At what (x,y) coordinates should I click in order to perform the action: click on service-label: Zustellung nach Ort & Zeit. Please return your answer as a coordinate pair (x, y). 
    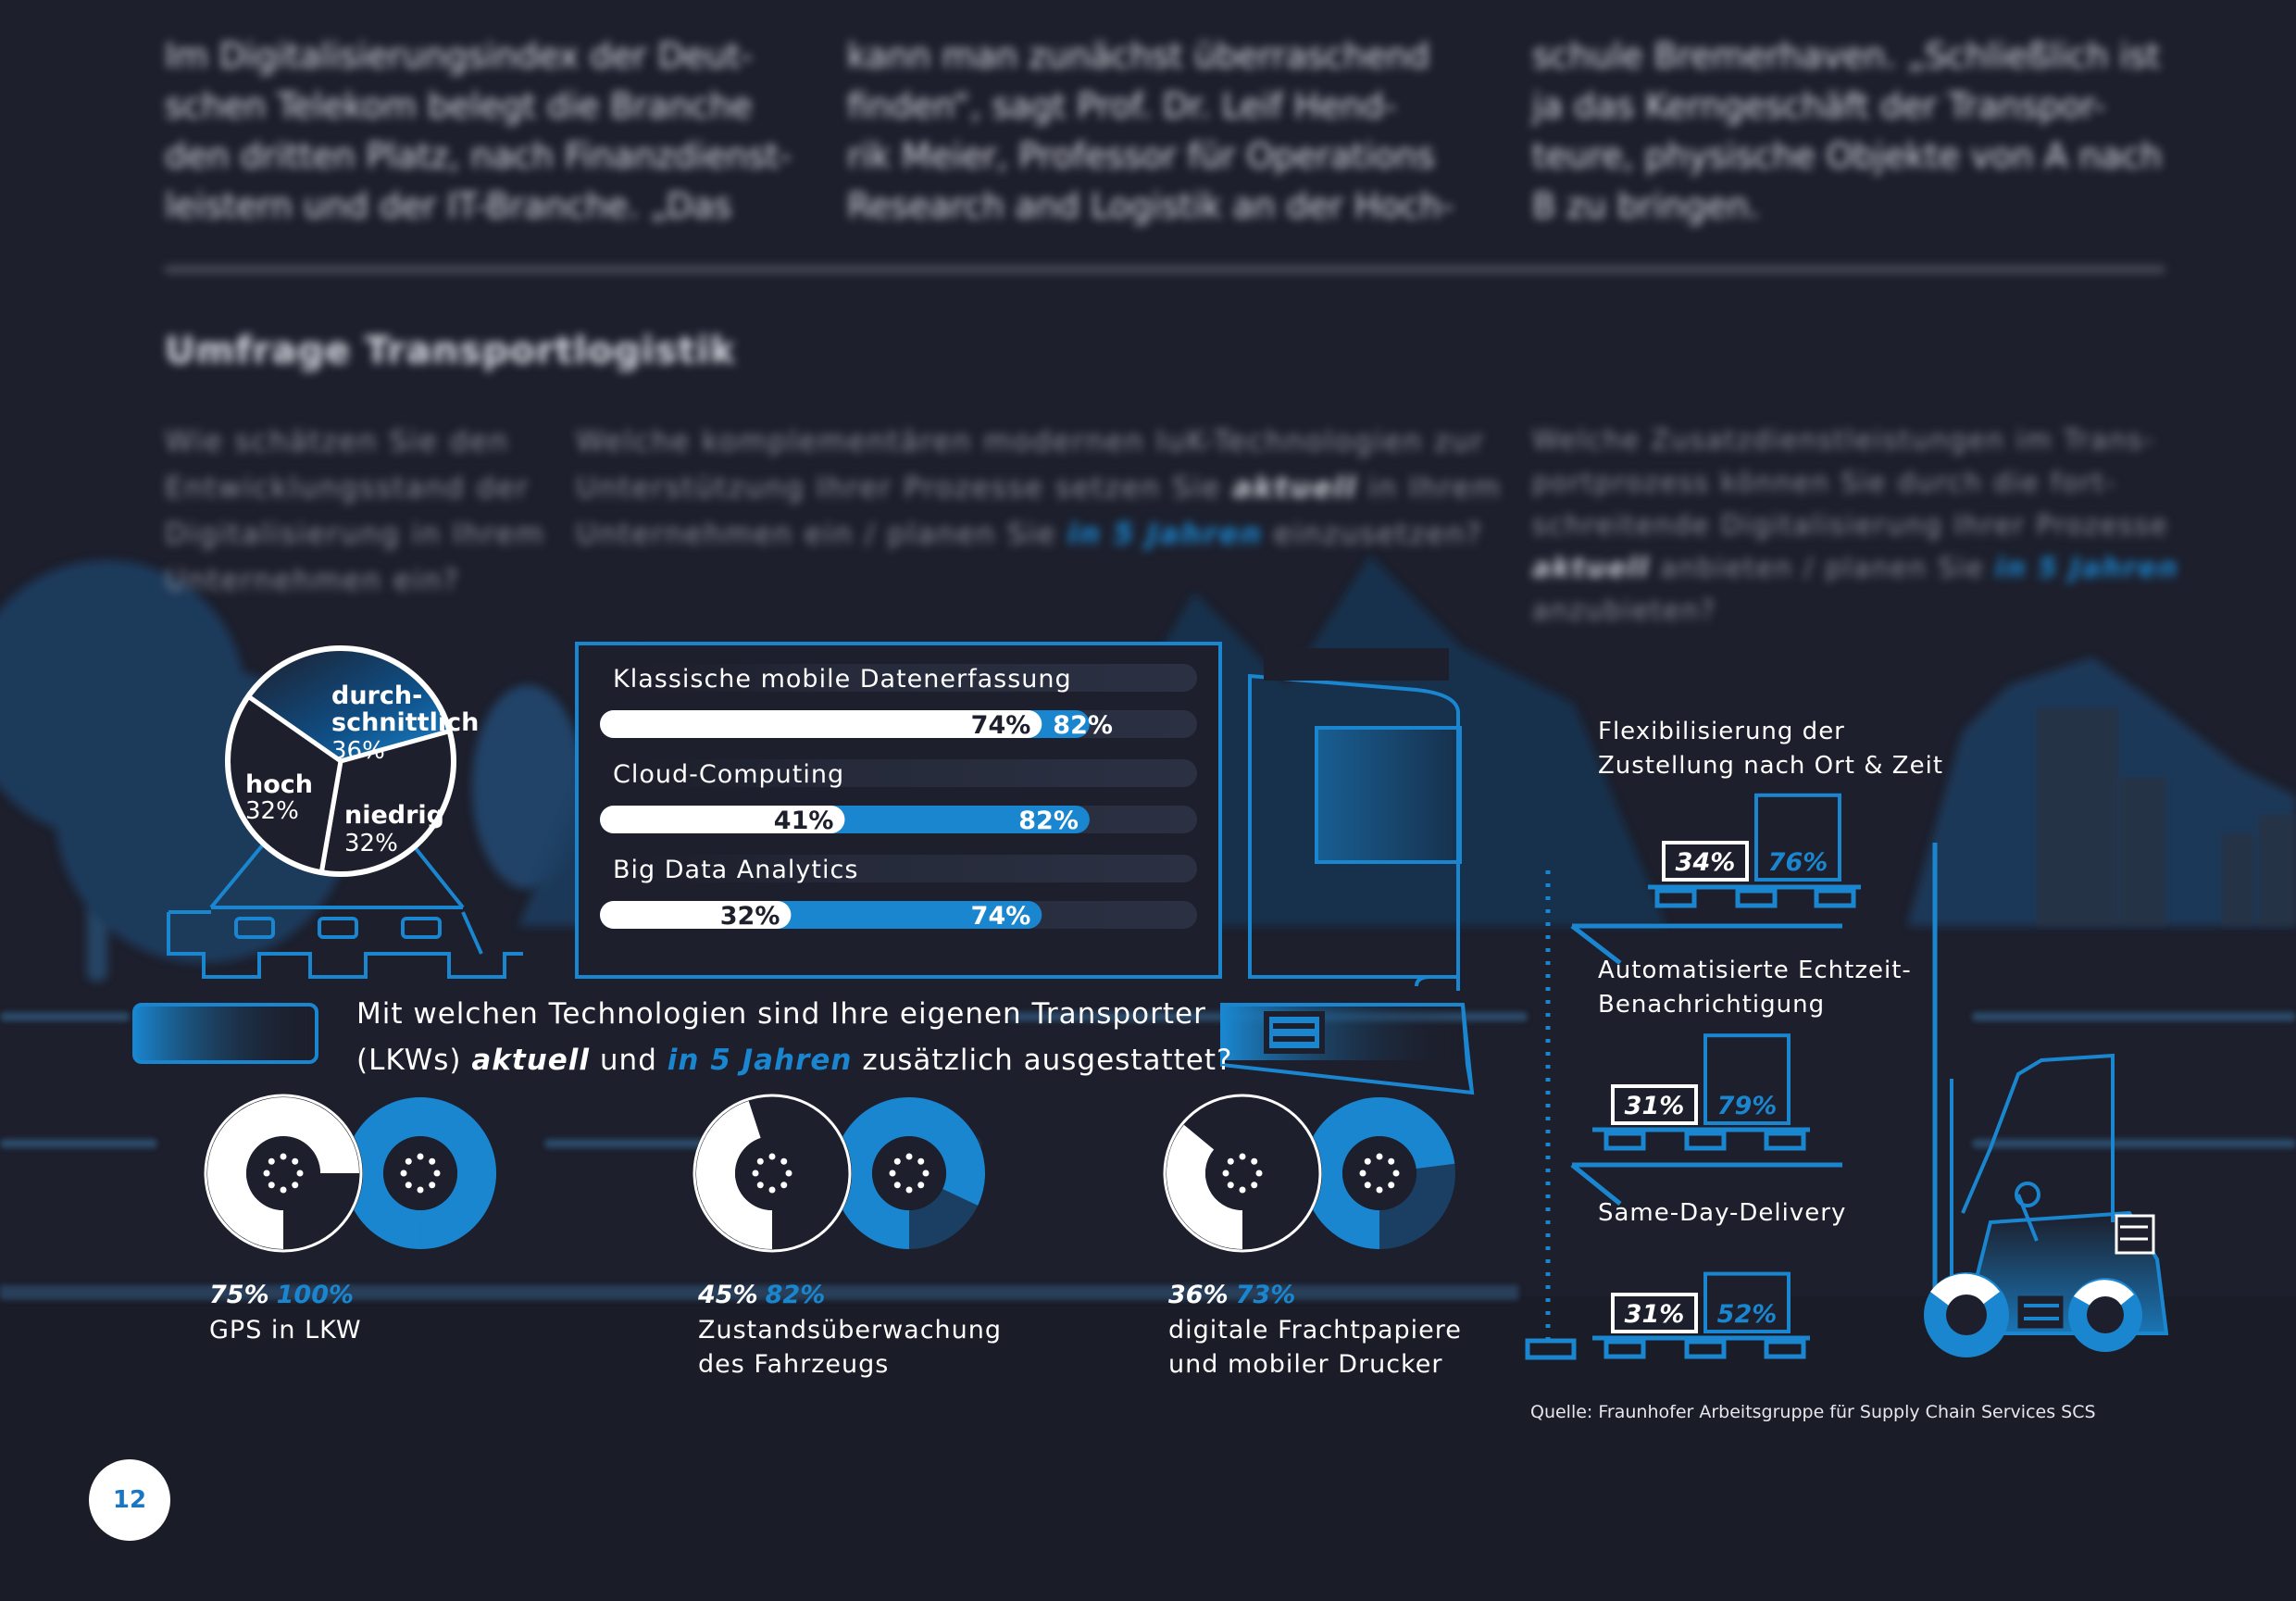
    Looking at the image, I should click on (1770, 766).